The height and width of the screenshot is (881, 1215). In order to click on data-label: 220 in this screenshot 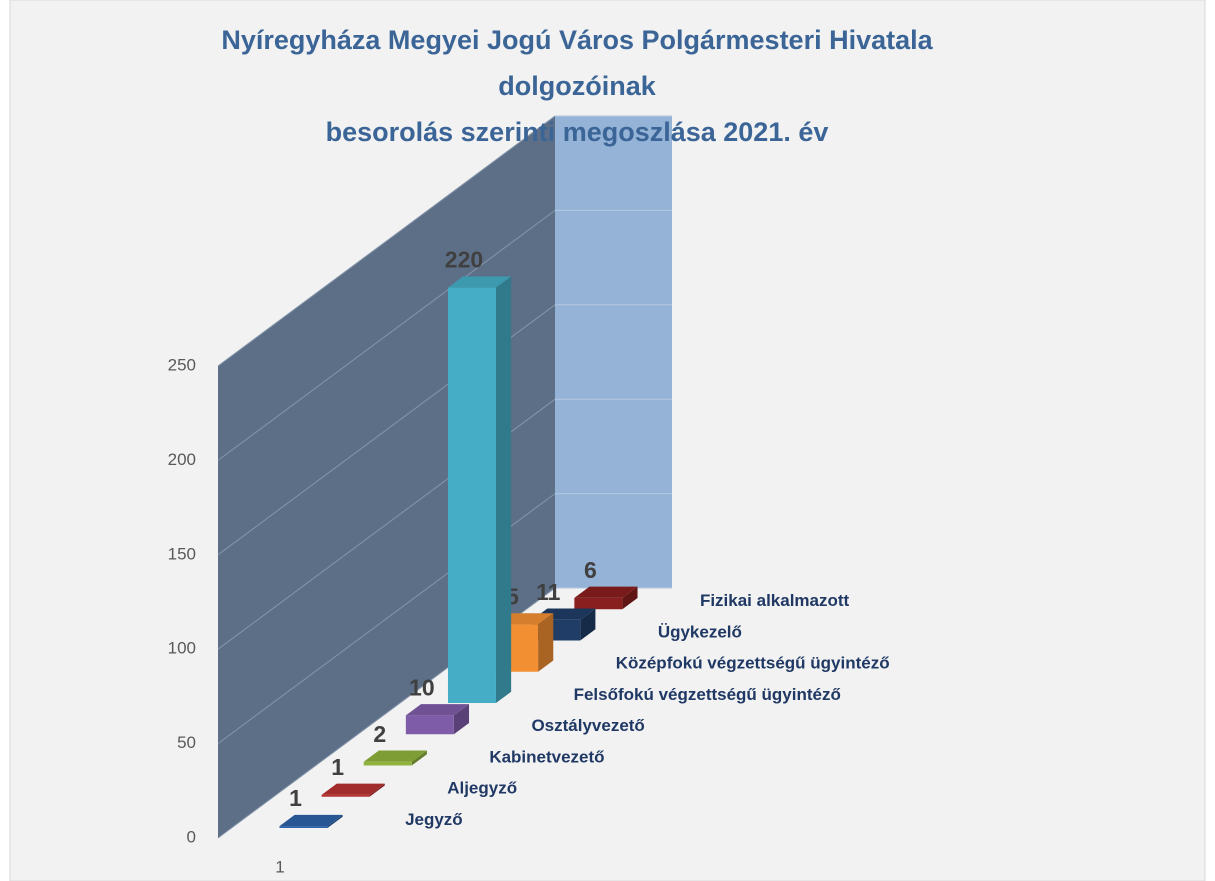, I will do `click(464, 260)`.